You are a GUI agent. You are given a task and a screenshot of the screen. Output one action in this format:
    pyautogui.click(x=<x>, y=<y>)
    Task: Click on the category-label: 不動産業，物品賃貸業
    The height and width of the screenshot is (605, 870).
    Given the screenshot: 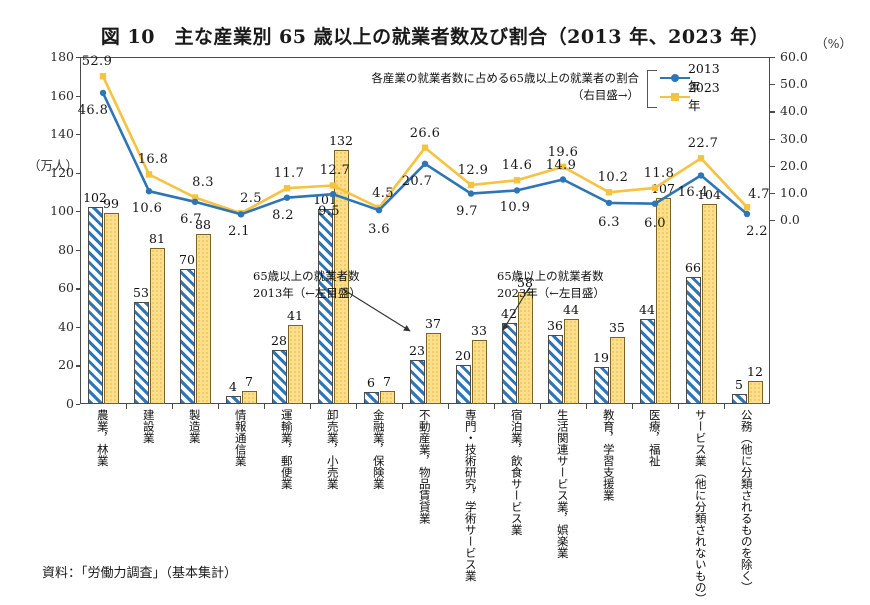 What is the action you would take?
    pyautogui.click(x=424, y=466)
    